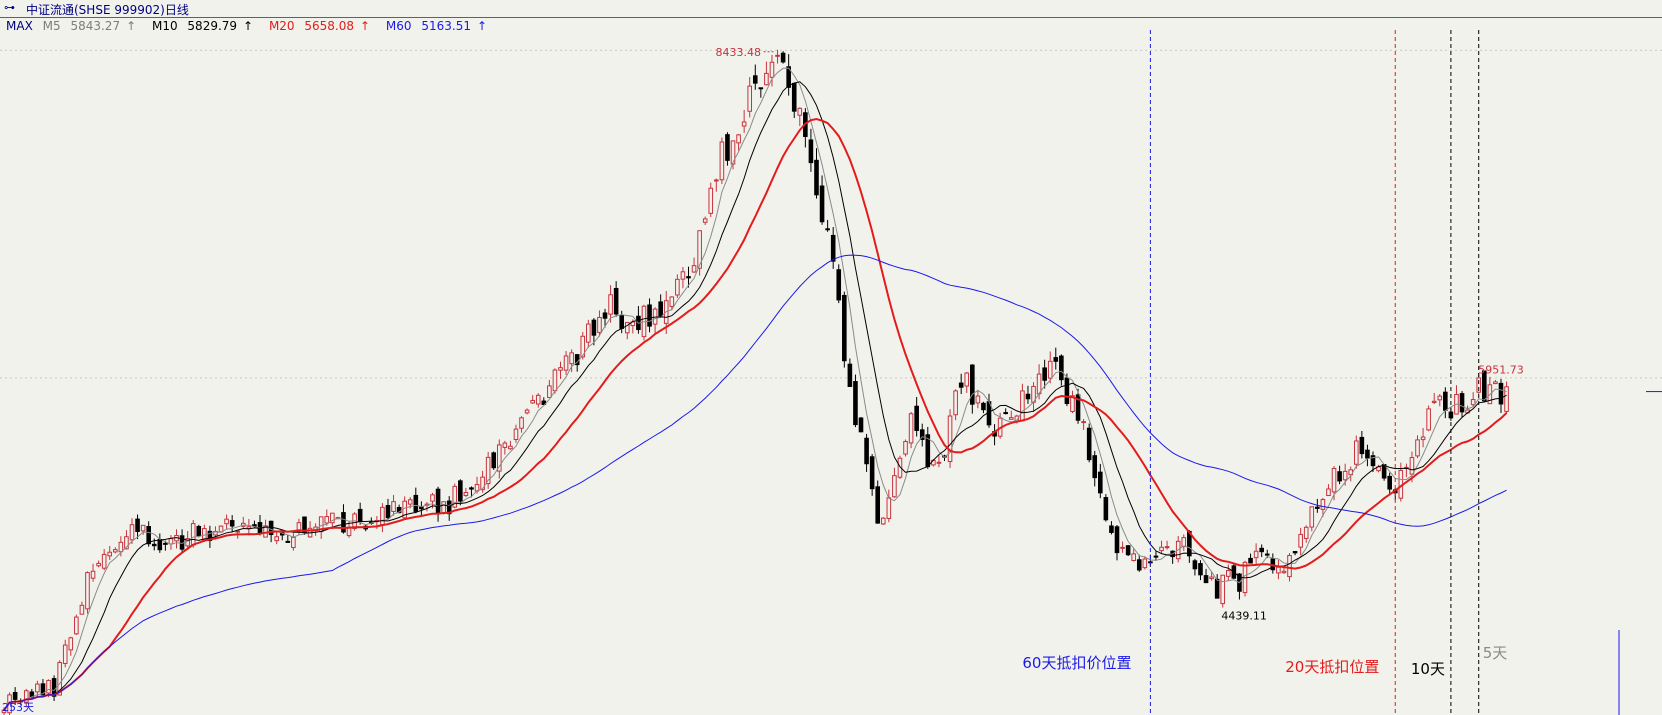 Image resolution: width=1662 pixels, height=715 pixels. What do you see at coordinates (9, 7) in the screenshot?
I see `link-icon: ⊶` at bounding box center [9, 7].